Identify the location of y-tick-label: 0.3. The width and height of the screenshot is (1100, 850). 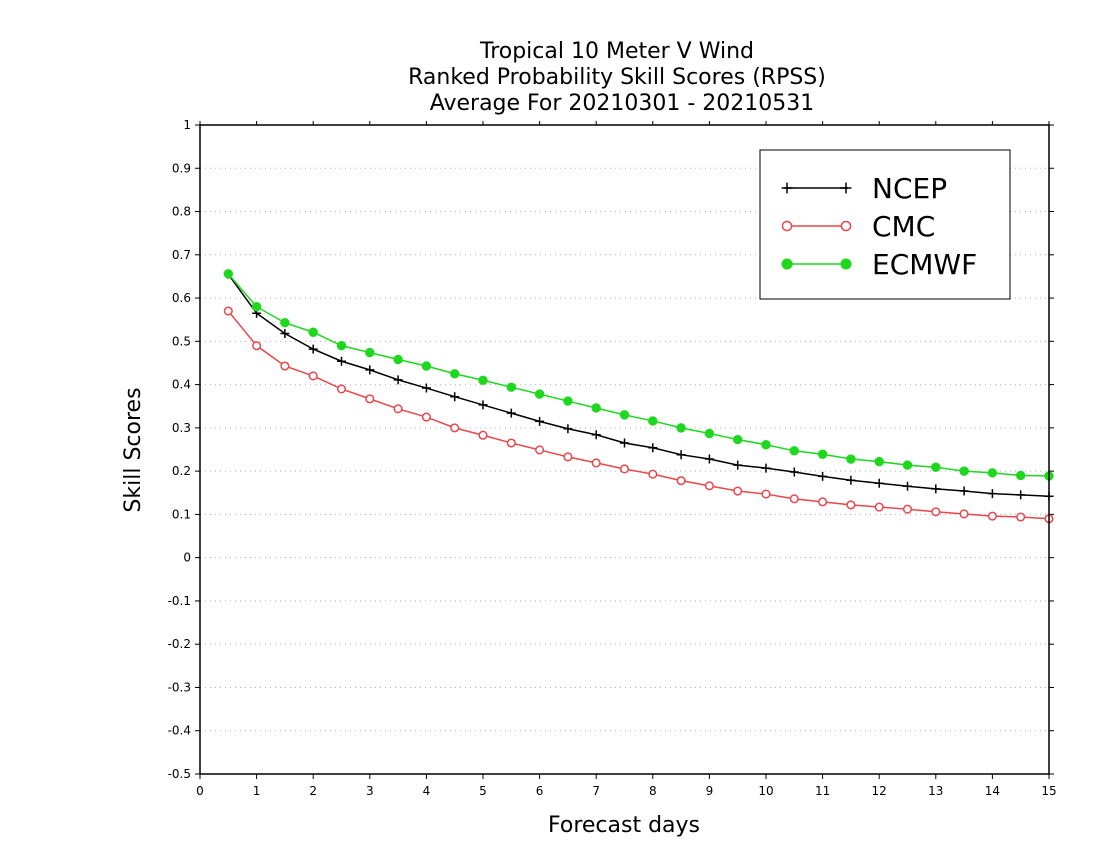
(181, 428).